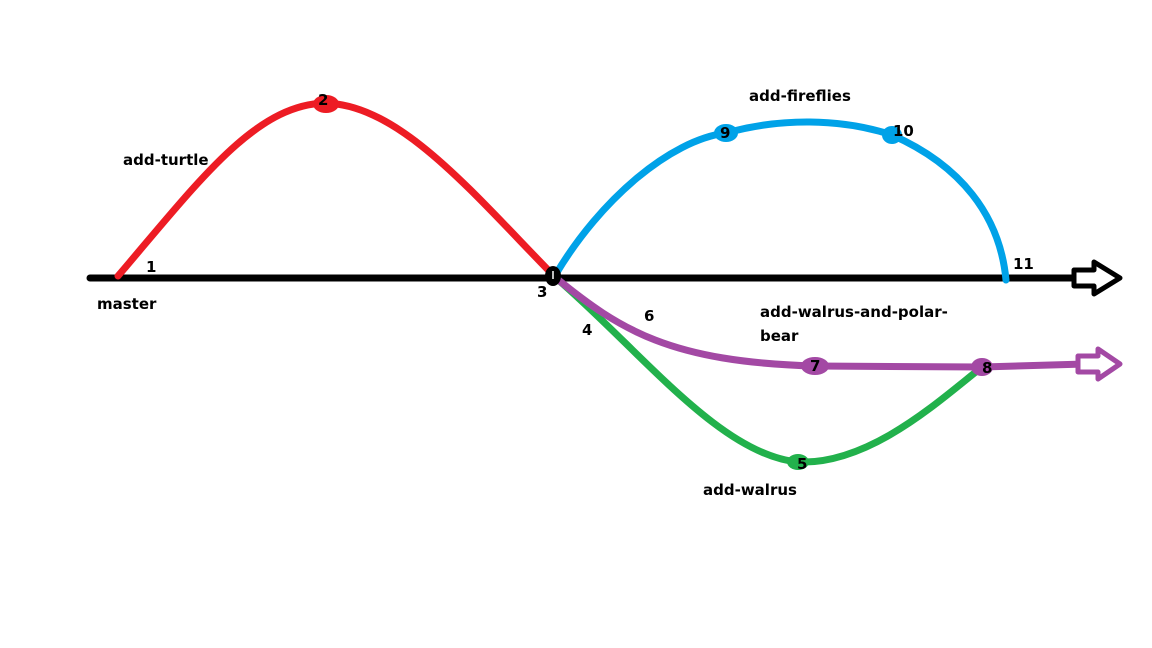 The height and width of the screenshot is (648, 1152). I want to click on commit-label-2: 2, so click(323, 100).